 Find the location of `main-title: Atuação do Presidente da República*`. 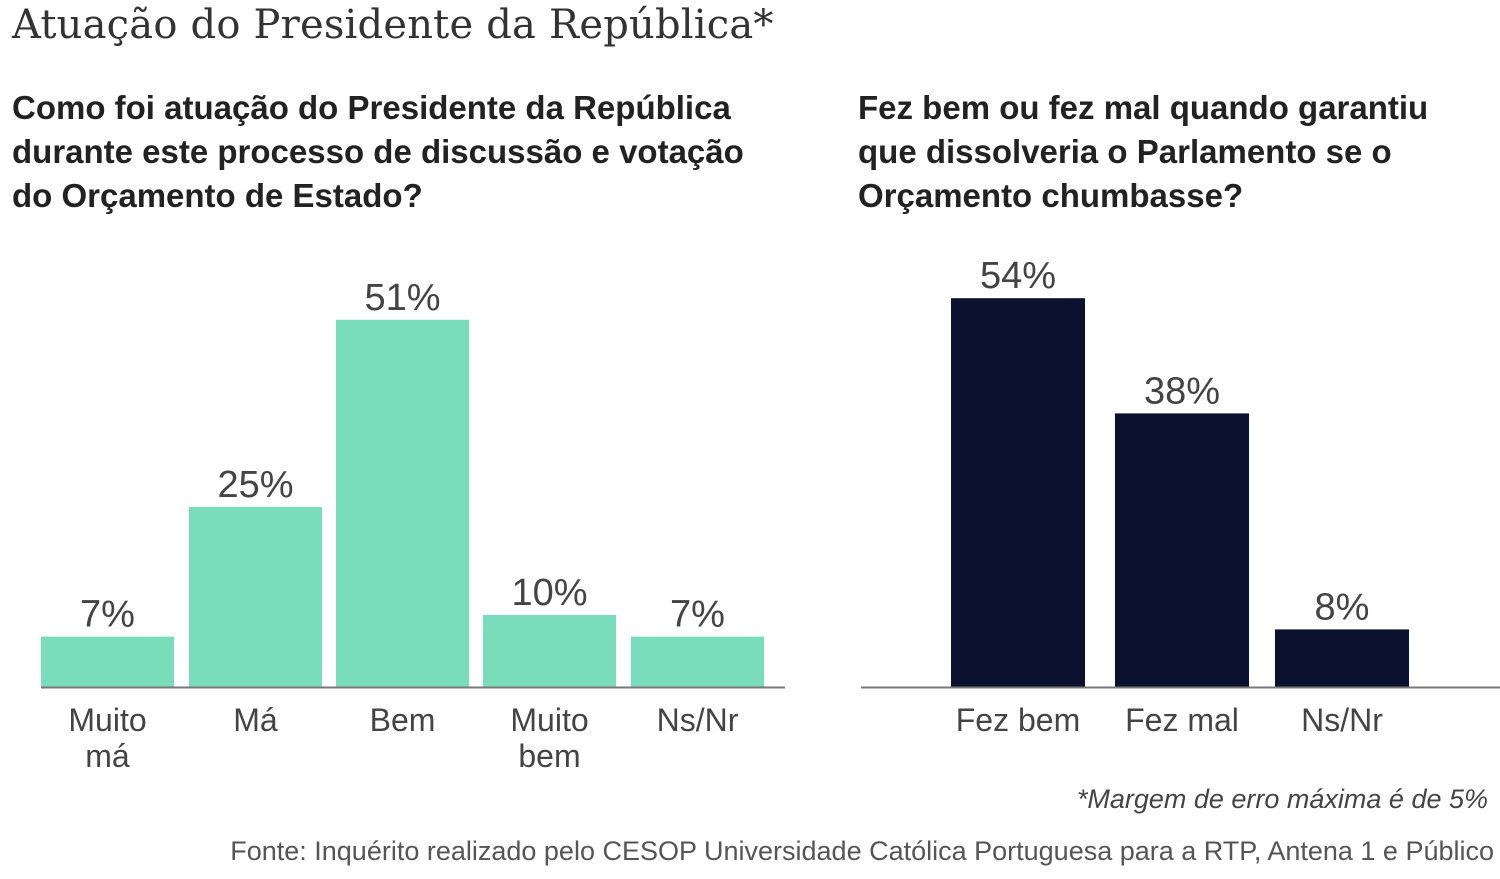

main-title: Atuação do Presidente da República* is located at coordinates (393, 25).